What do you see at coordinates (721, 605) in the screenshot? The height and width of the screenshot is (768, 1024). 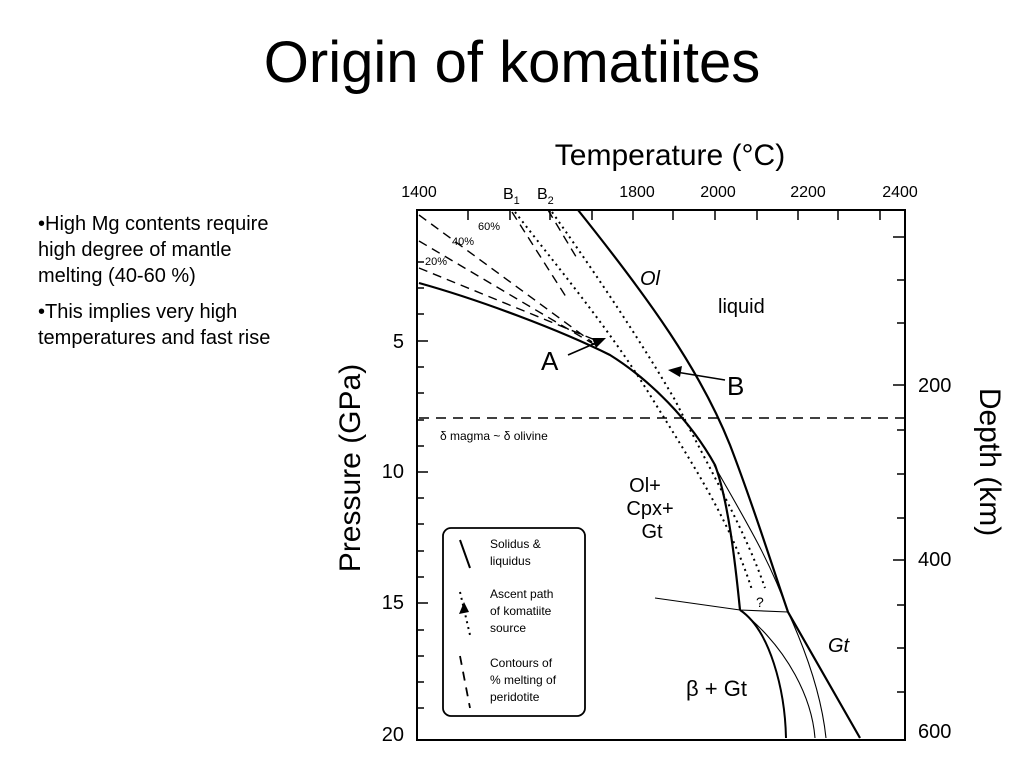 I see `beta-boundary` at bounding box center [721, 605].